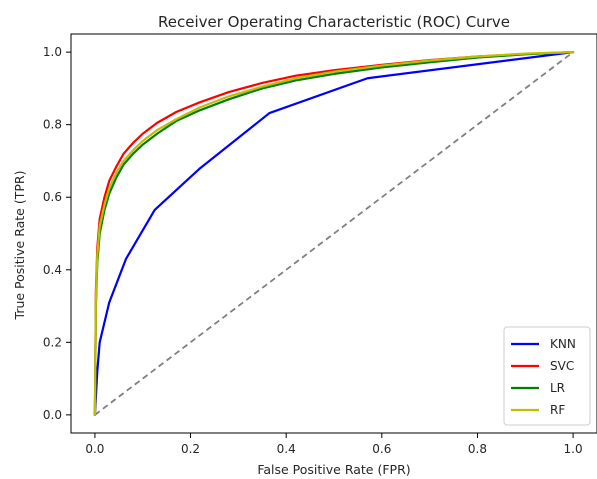 The width and height of the screenshot is (597, 479). What do you see at coordinates (563, 344) in the screenshot?
I see `legend-label-knn: KNN` at bounding box center [563, 344].